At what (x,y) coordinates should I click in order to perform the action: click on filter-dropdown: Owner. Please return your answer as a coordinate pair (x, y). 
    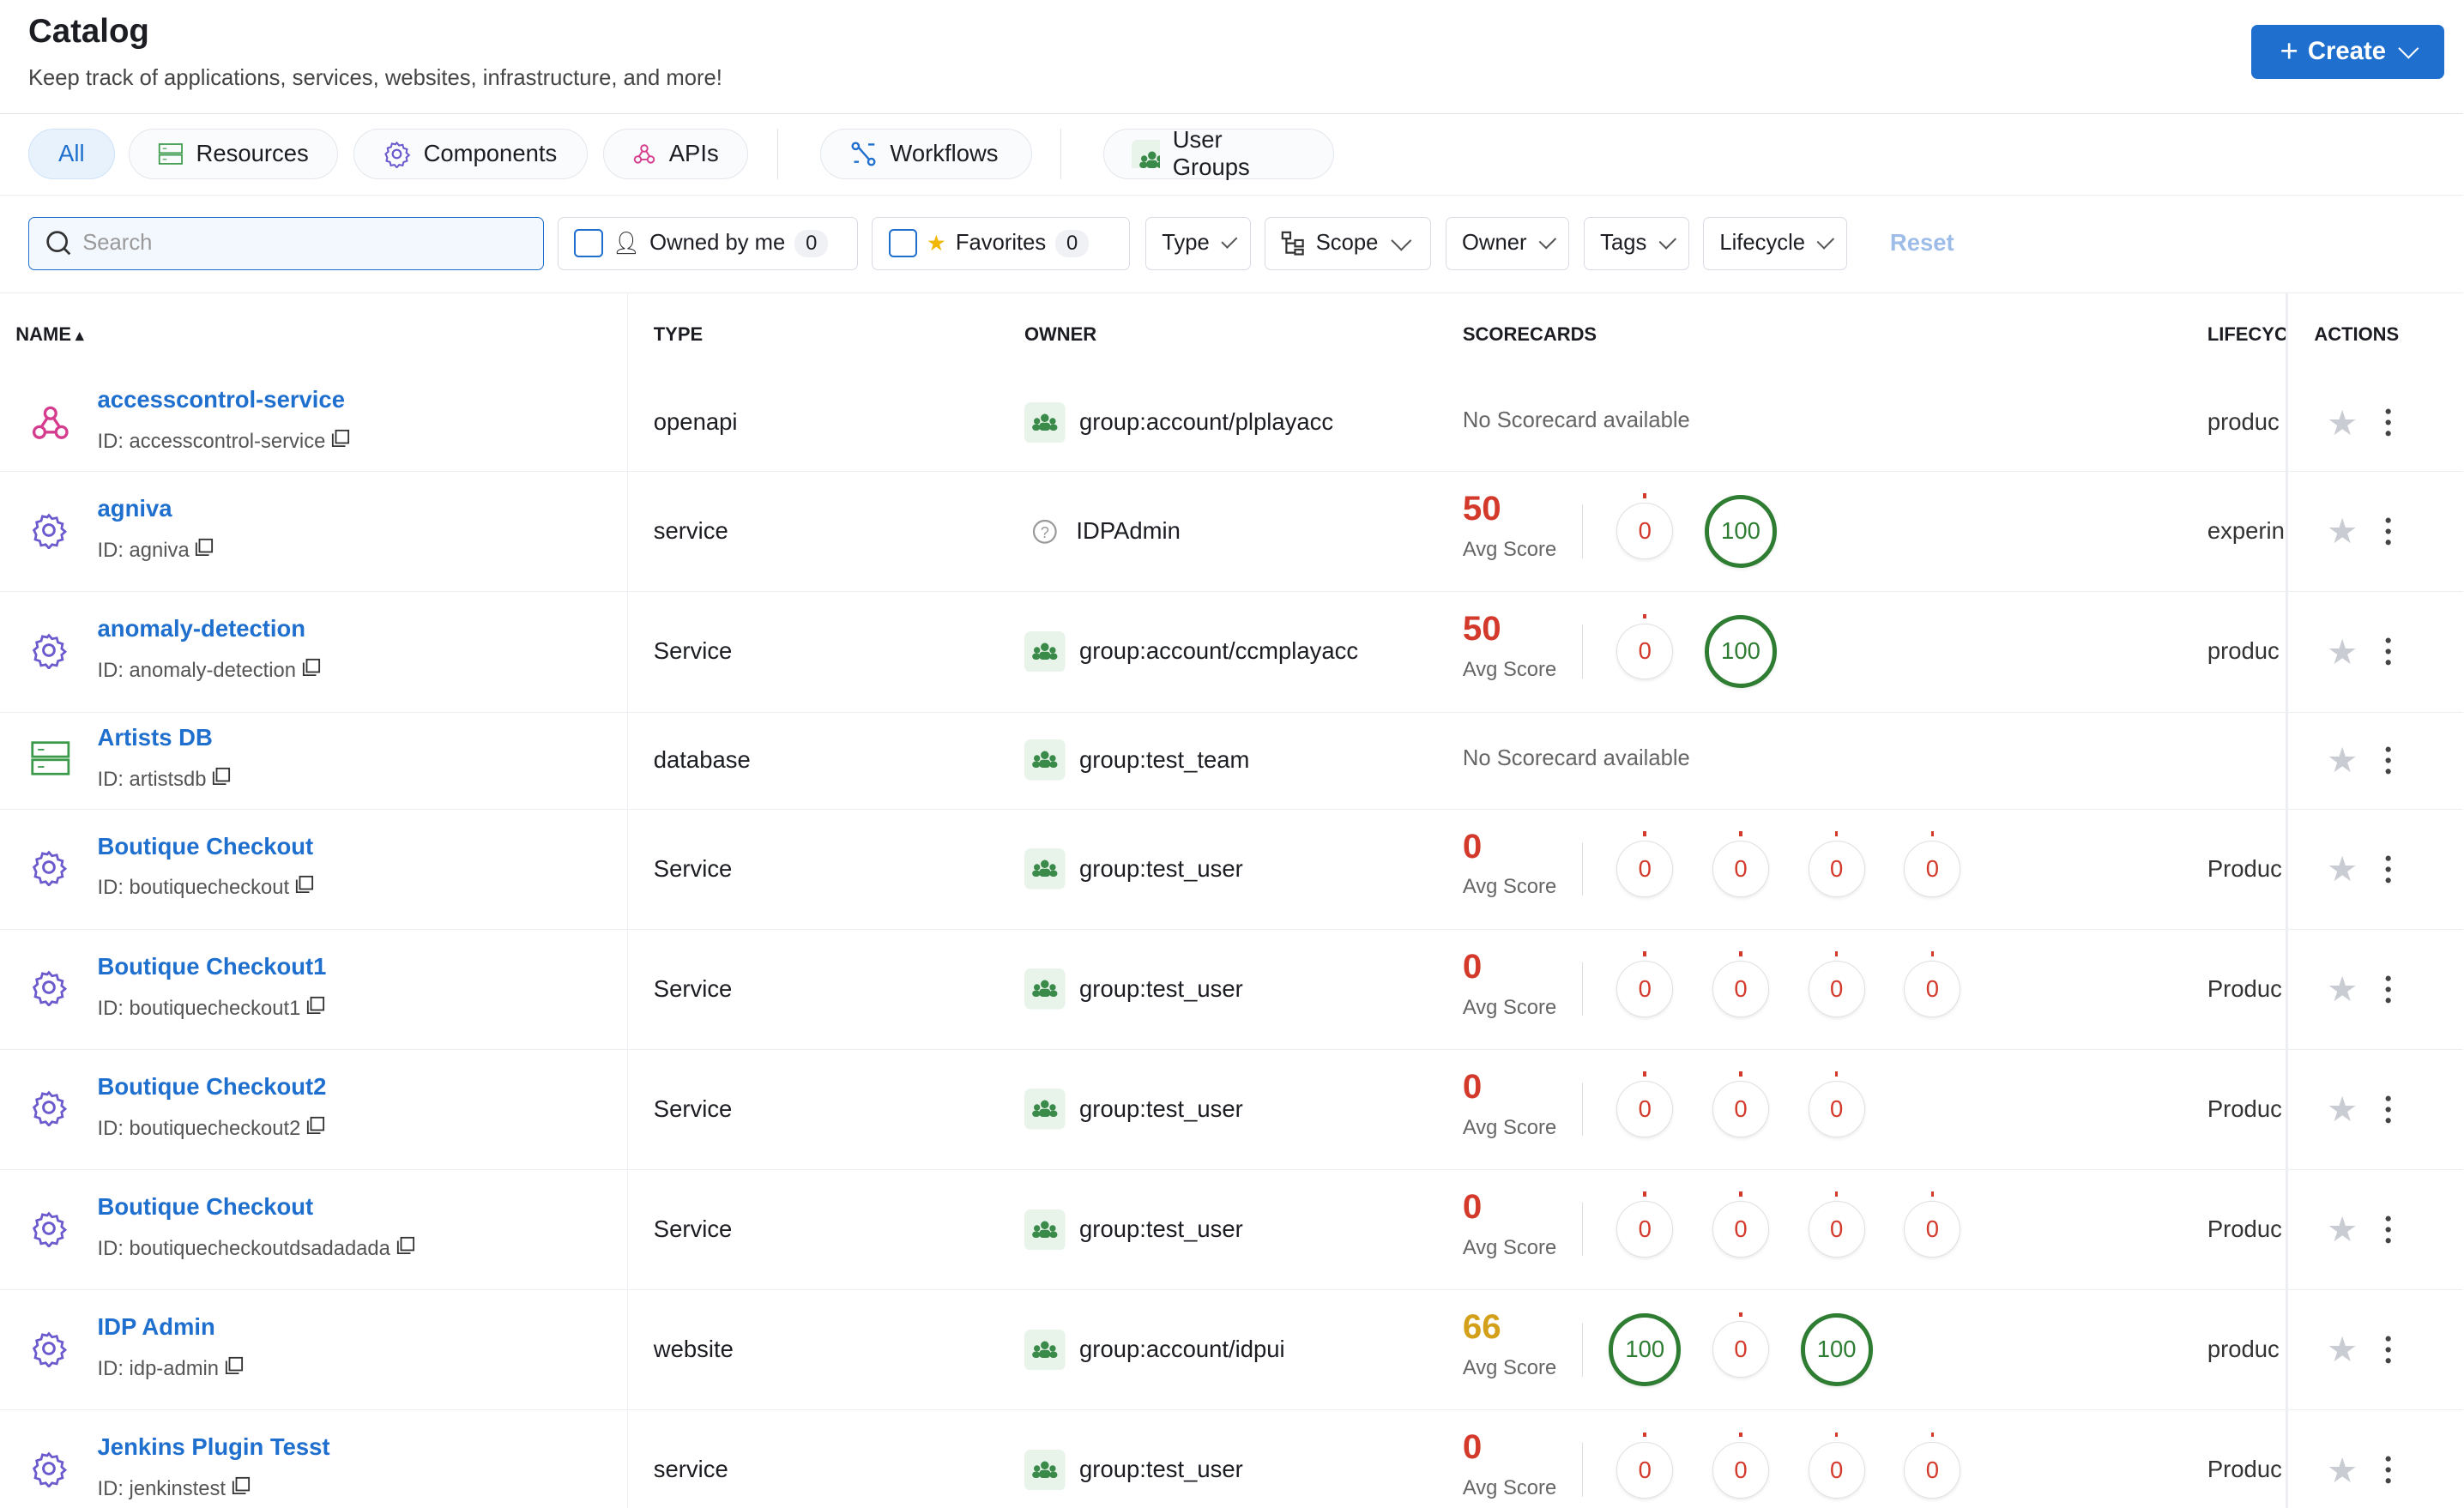
    Looking at the image, I should click on (1507, 243).